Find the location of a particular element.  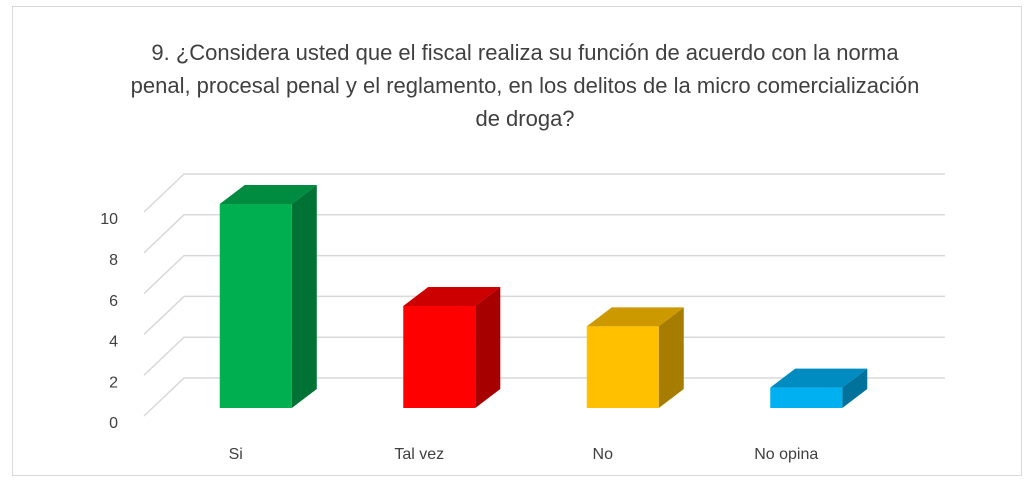

y-tick-label: 2 is located at coordinates (113, 382).